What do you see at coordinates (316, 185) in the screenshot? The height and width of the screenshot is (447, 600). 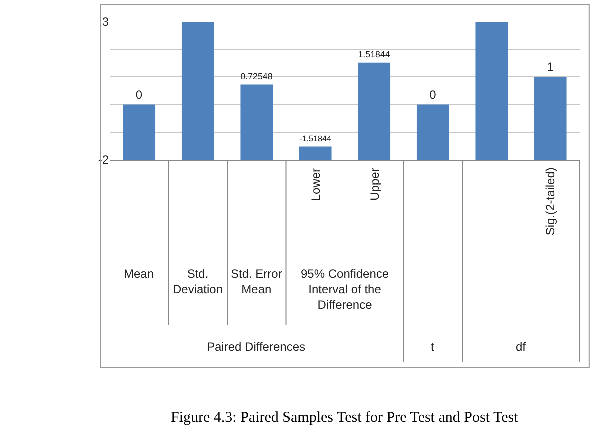 I see `x-tick-label: Lower` at bounding box center [316, 185].